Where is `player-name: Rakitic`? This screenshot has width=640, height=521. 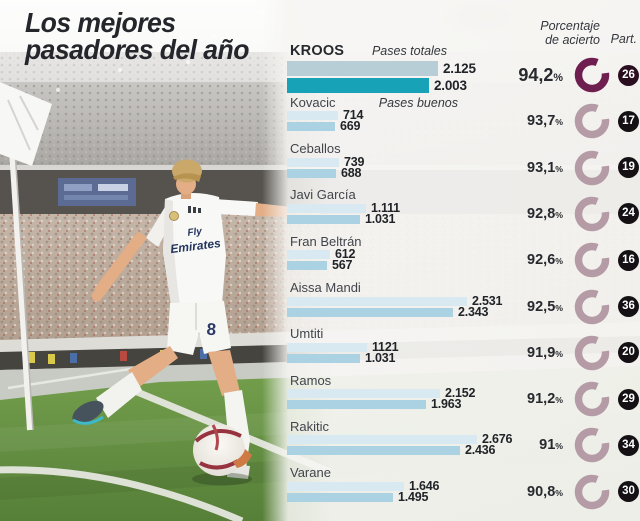
player-name: Rakitic is located at coordinates (310, 426).